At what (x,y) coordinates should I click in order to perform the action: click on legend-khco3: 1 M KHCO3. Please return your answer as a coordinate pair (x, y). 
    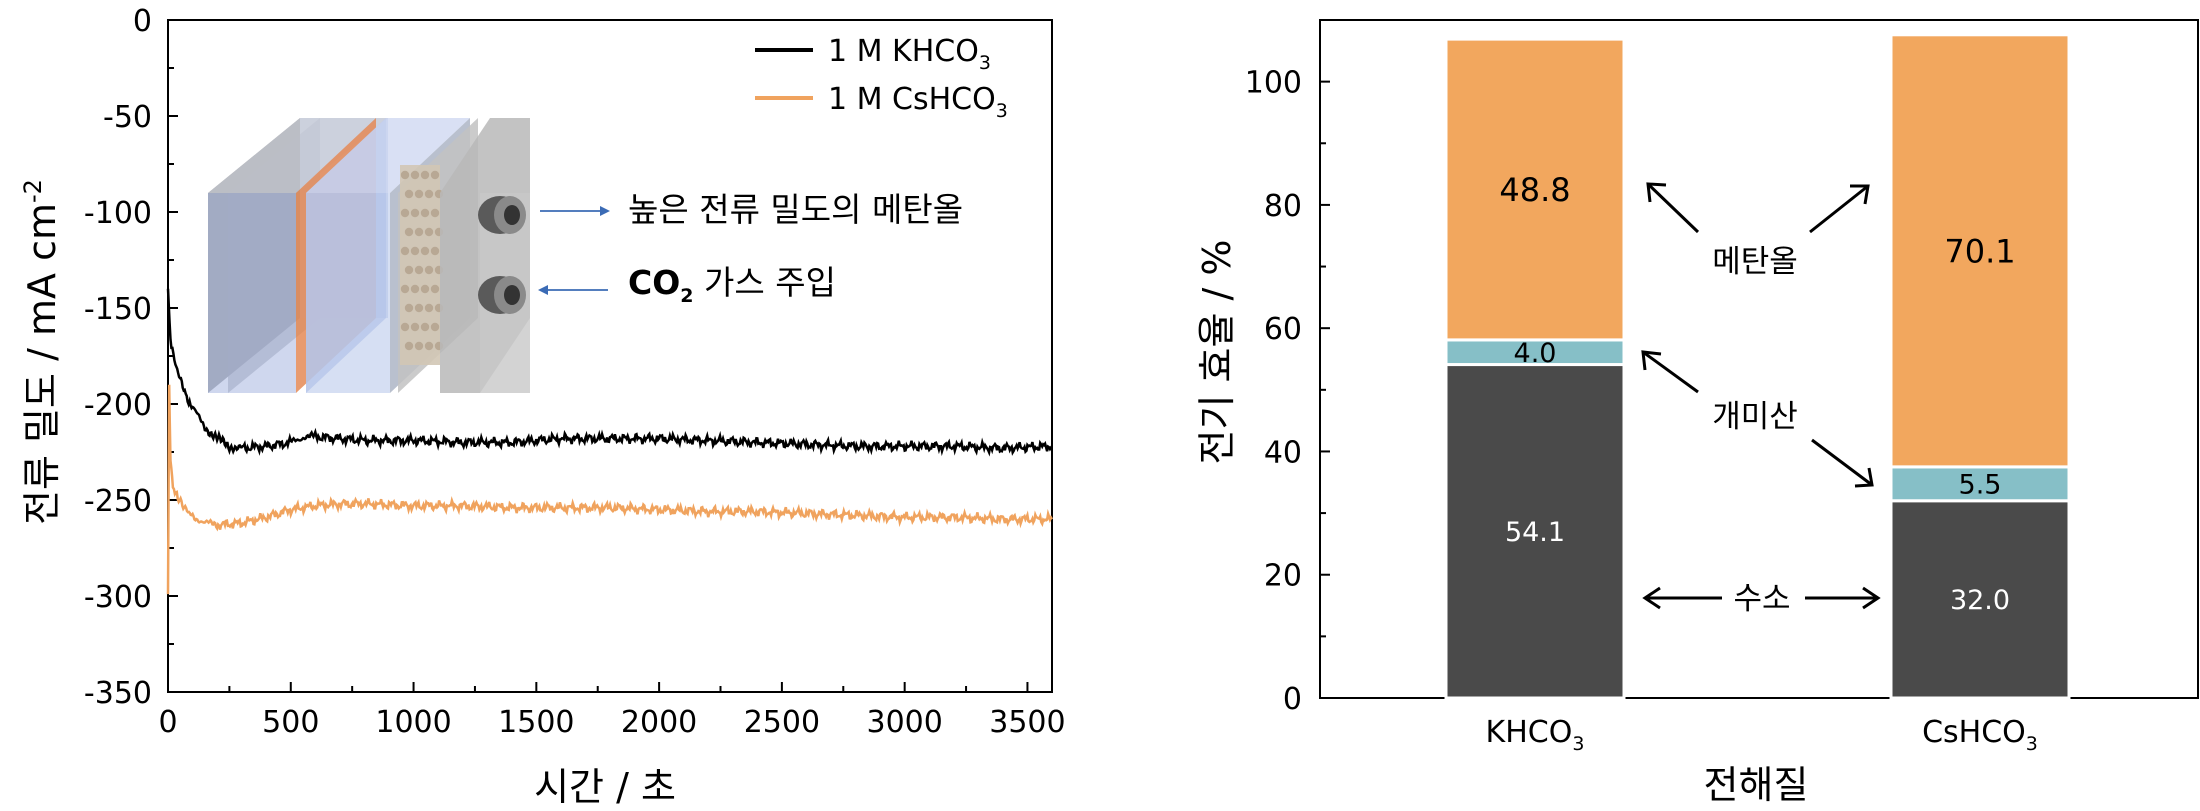
    Looking at the image, I should click on (909, 54).